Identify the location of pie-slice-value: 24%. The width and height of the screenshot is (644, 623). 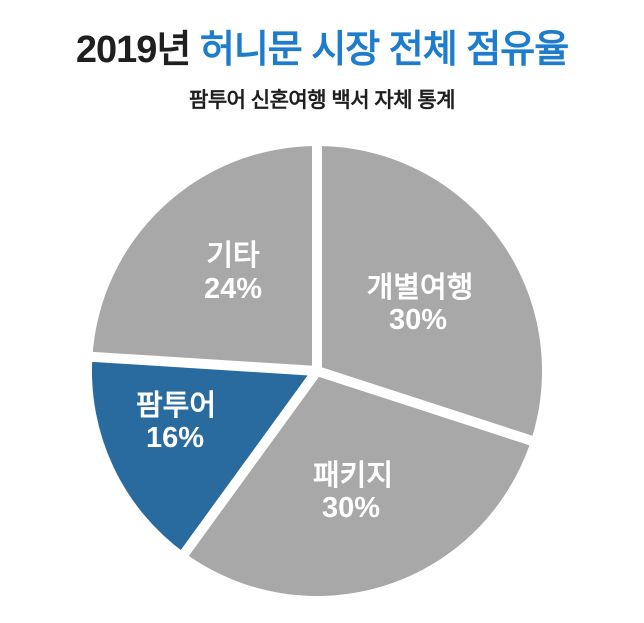
(233, 289).